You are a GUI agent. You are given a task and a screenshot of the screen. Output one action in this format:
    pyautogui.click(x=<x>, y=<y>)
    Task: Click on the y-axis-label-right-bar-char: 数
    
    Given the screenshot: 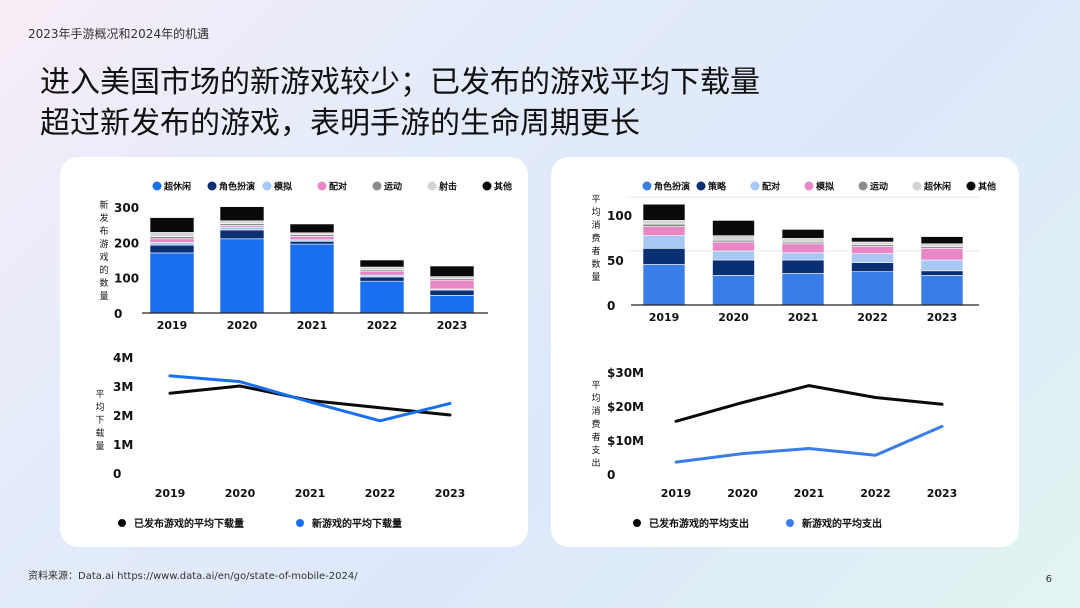 What is the action you would take?
    pyautogui.click(x=595, y=264)
    